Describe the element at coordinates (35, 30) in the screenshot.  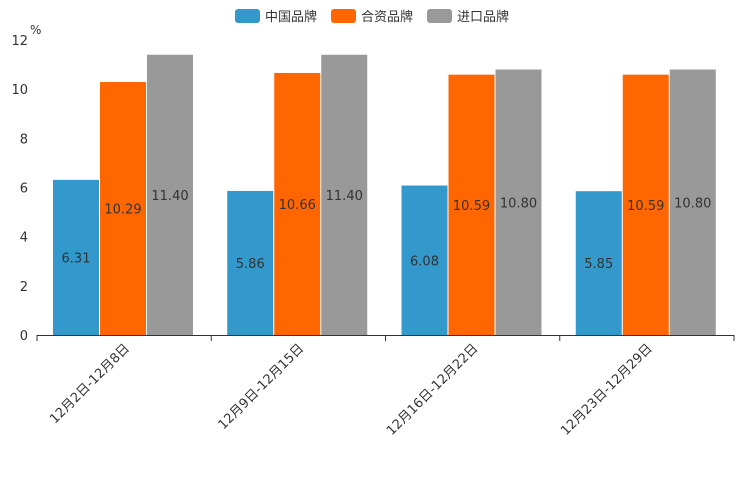
I see `y-axis-unit-label: %` at that location.